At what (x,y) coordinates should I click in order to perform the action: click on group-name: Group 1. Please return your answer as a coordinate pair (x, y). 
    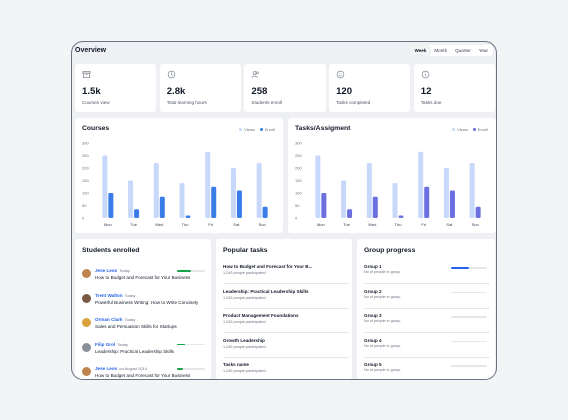
    Looking at the image, I should click on (373, 266).